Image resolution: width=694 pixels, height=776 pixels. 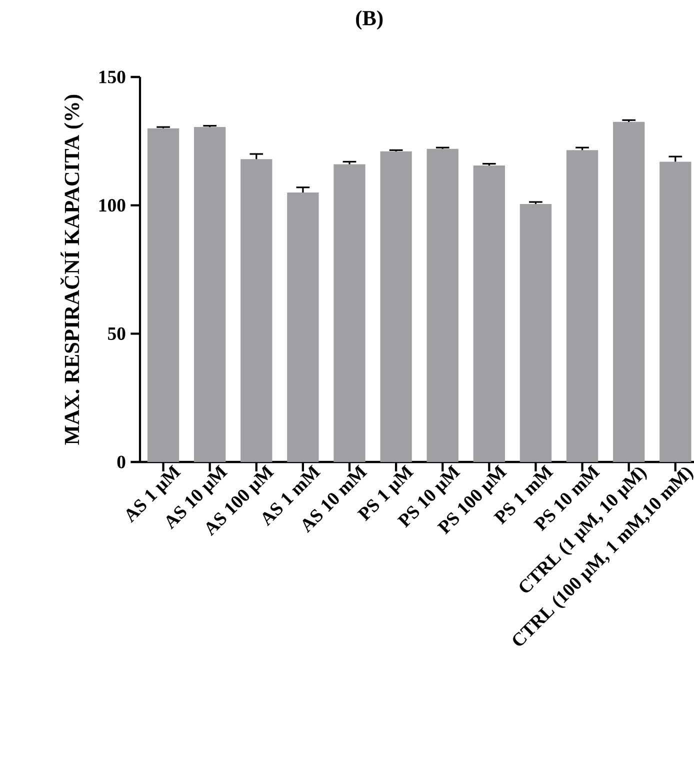 What do you see at coordinates (112, 205) in the screenshot?
I see `y-tick-label: 100` at bounding box center [112, 205].